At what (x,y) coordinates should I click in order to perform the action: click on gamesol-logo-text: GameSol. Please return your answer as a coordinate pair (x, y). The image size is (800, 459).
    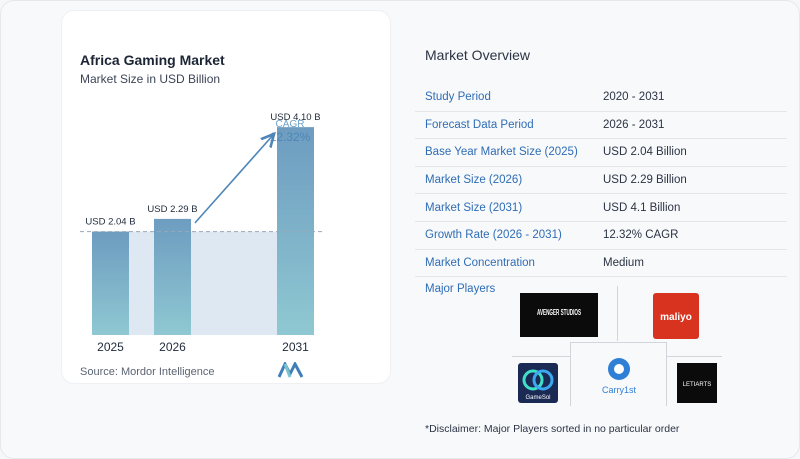
    Looking at the image, I should click on (537, 398).